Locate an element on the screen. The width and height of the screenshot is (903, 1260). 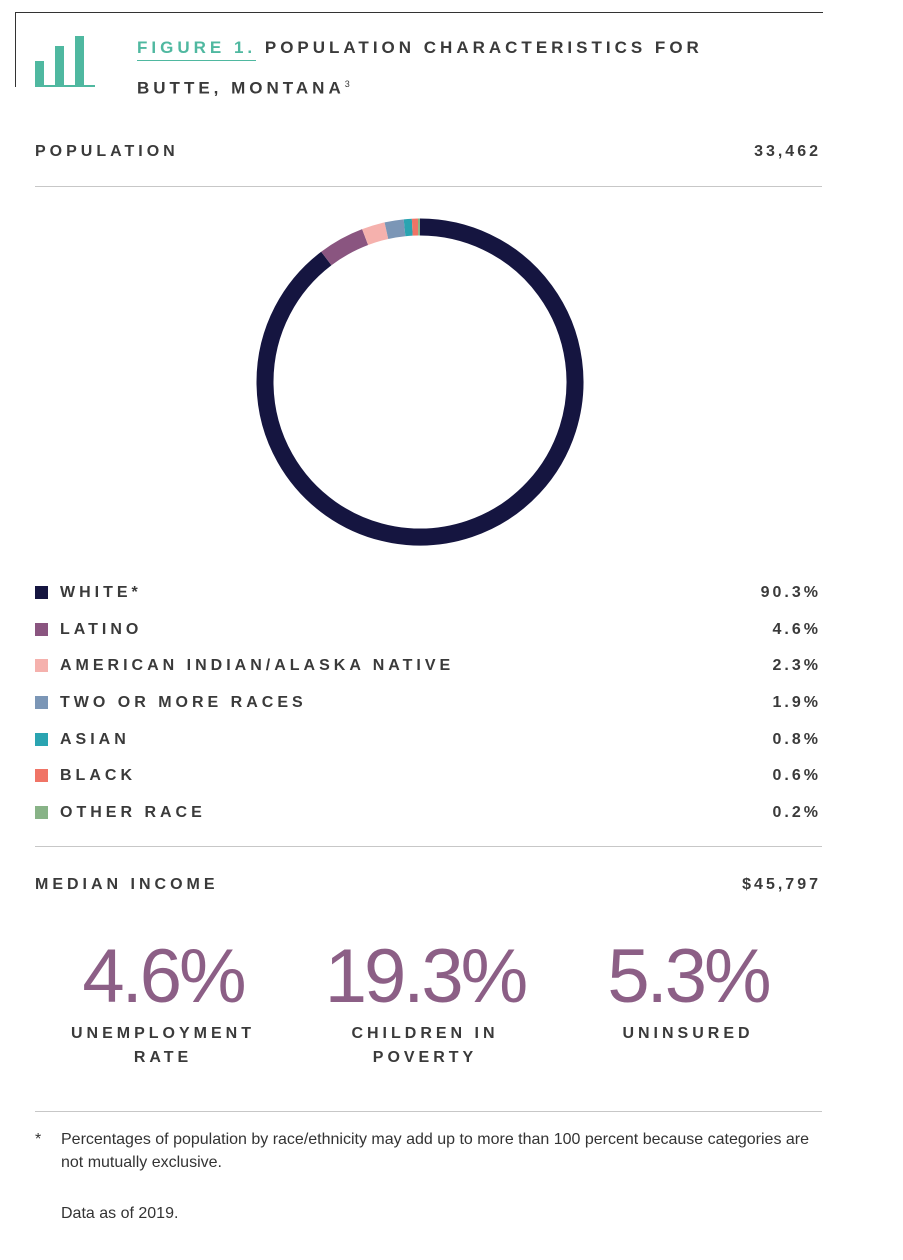
figure-title-line2: BUTTE, MONTANA is located at coordinates (241, 88).